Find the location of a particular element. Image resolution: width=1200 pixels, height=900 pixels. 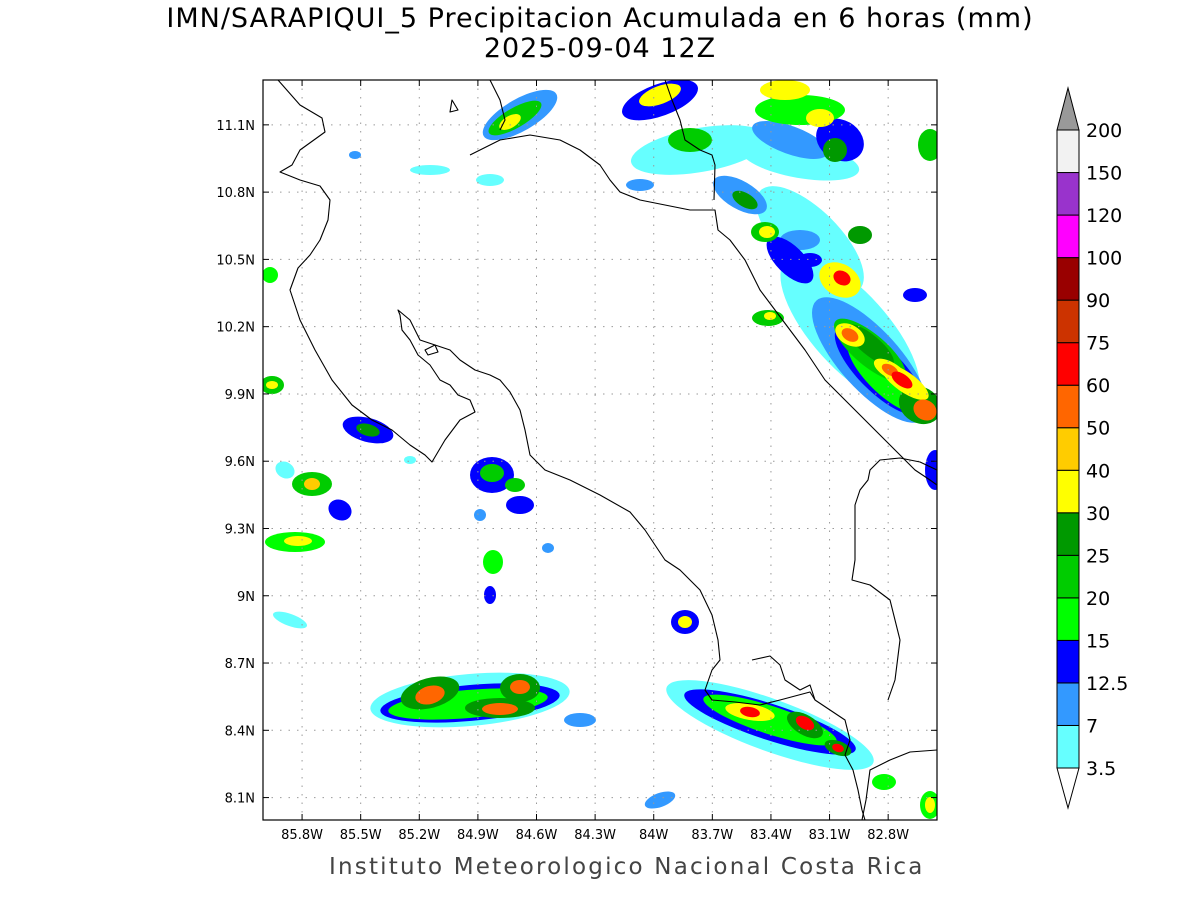

lon-tick-label: 84.6W is located at coordinates (537, 835).